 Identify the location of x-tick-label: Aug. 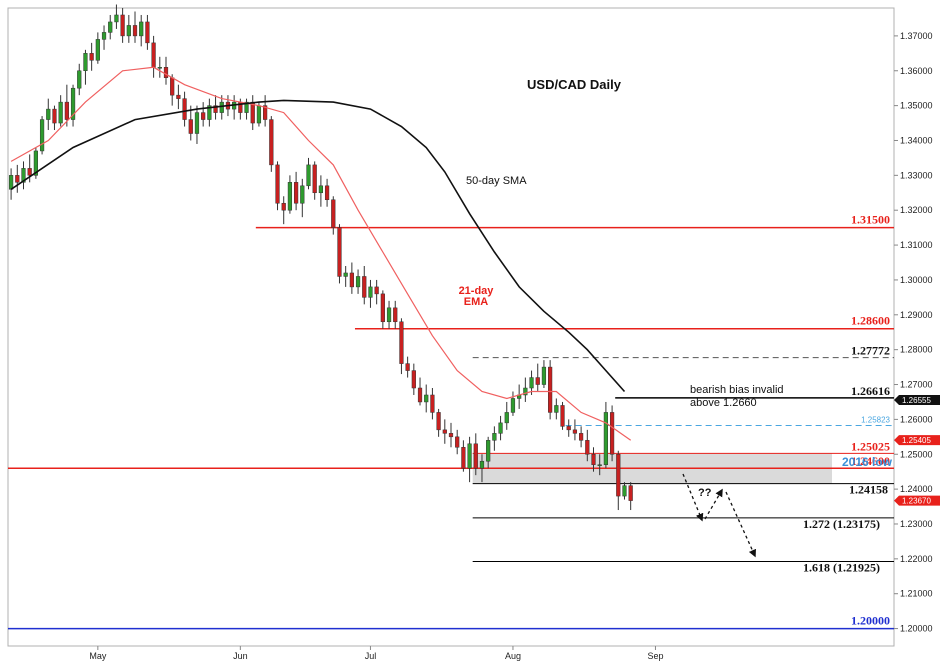
(513, 656).